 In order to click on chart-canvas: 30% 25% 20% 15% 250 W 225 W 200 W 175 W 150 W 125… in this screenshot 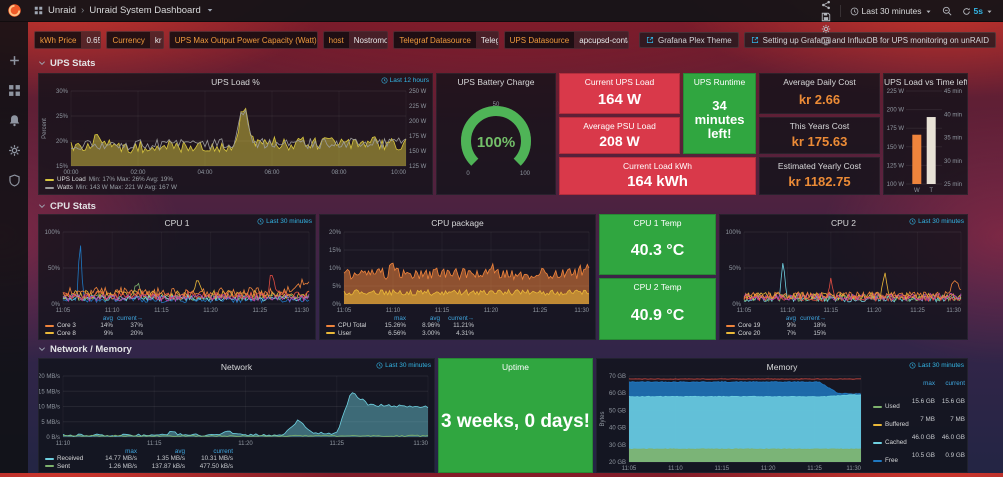, I will do `click(235, 131)`.